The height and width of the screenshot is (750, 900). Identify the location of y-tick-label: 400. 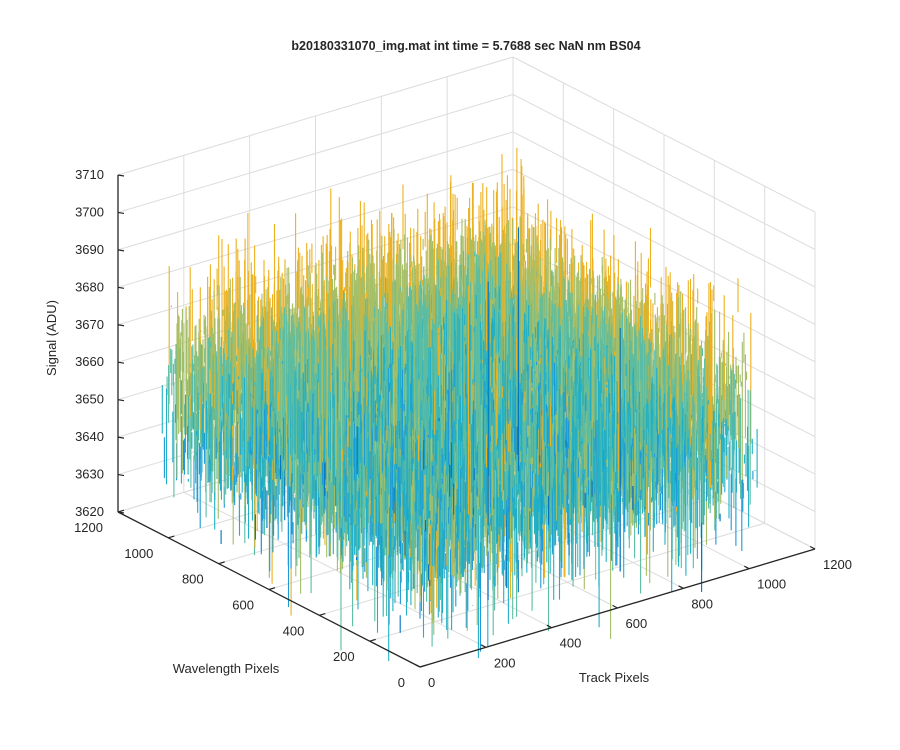
(294, 630).